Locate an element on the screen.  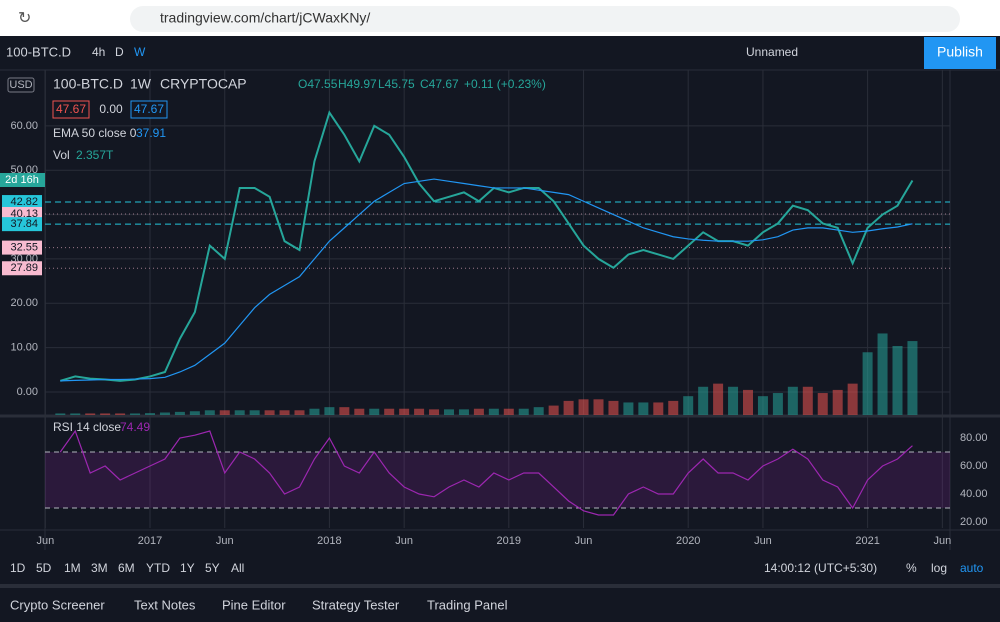
legend-low: L45.75 is located at coordinates (396, 84).